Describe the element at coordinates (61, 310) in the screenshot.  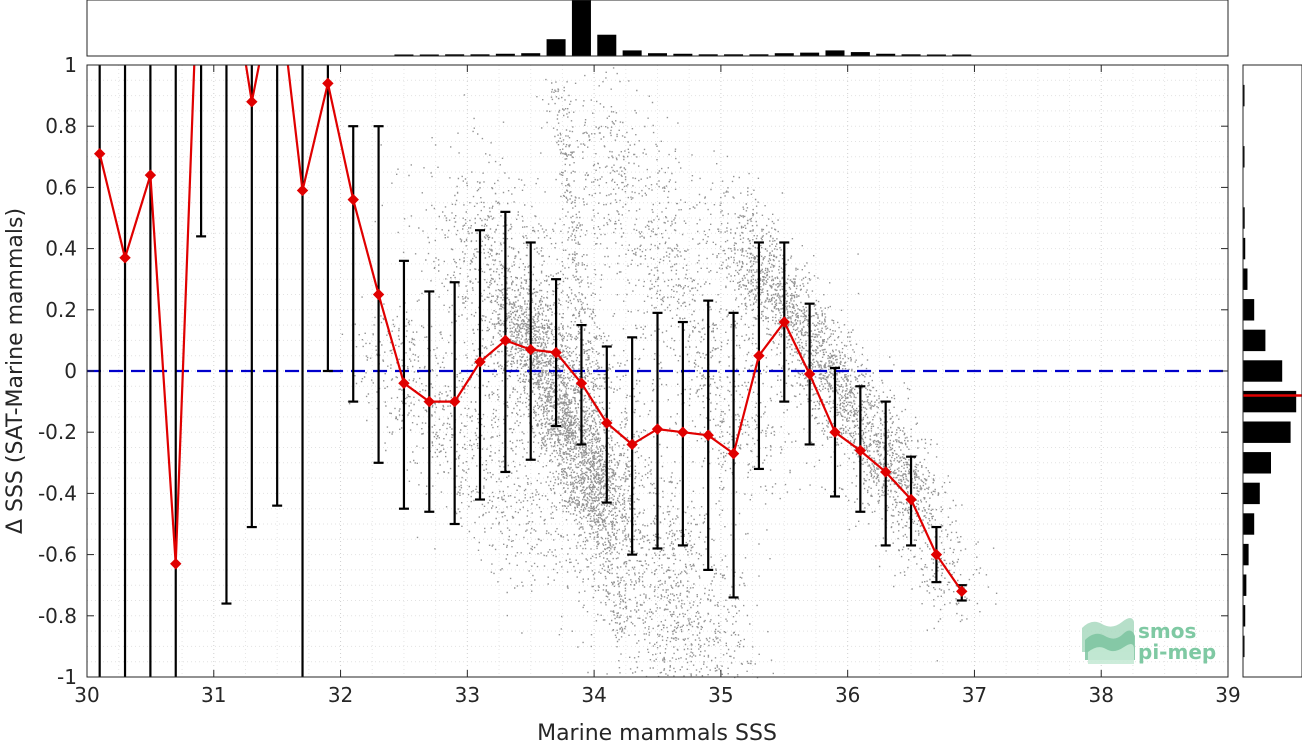
I see `y-tick-label: 0.2` at that location.